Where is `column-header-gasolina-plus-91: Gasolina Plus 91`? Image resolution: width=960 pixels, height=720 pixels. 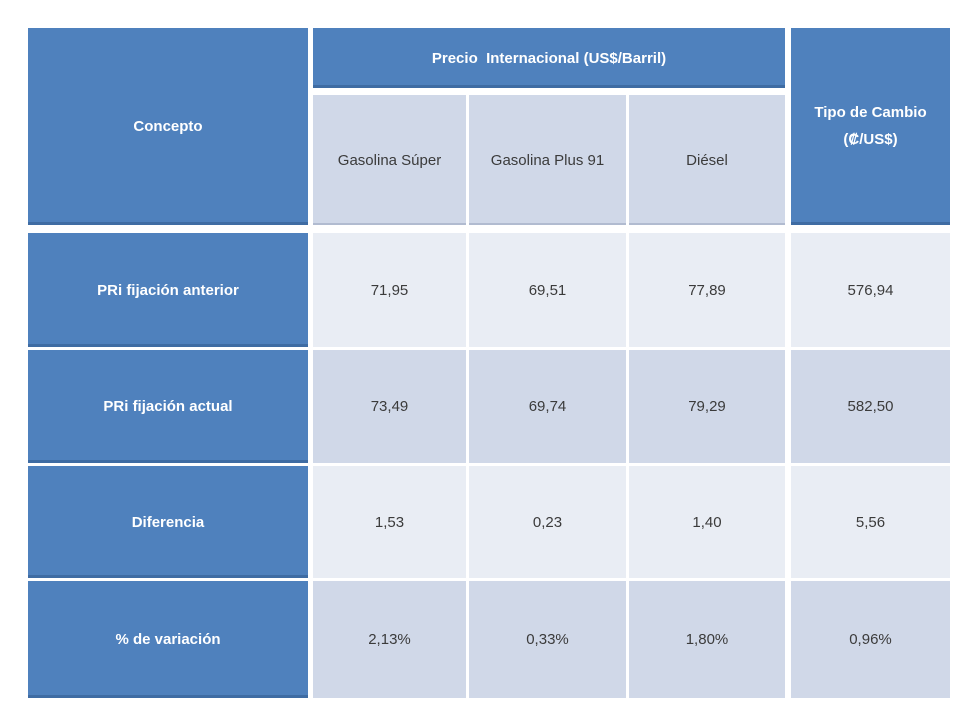 column-header-gasolina-plus-91: Gasolina Plus 91 is located at coordinates (547, 160).